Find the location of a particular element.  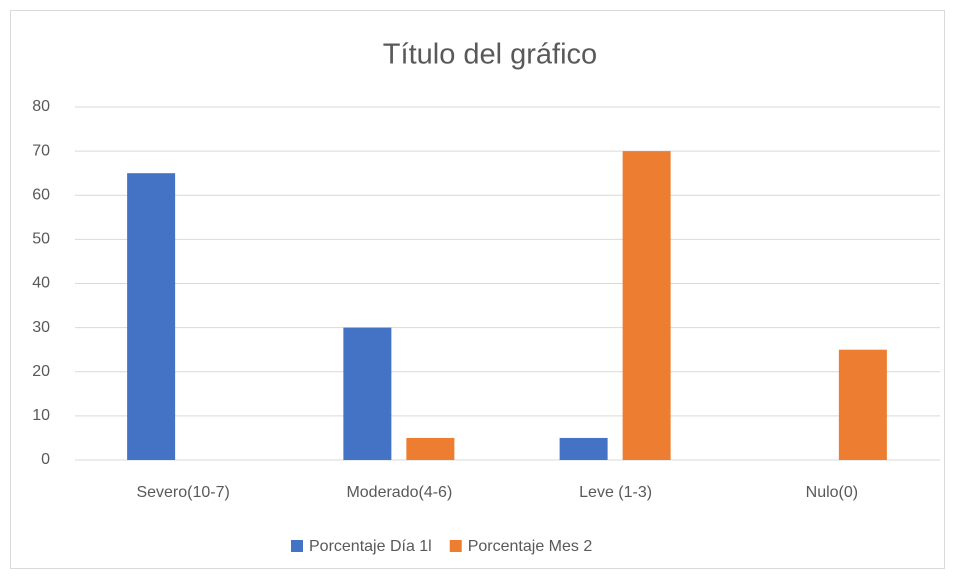

y-tick-label: 60 is located at coordinates (41, 194).